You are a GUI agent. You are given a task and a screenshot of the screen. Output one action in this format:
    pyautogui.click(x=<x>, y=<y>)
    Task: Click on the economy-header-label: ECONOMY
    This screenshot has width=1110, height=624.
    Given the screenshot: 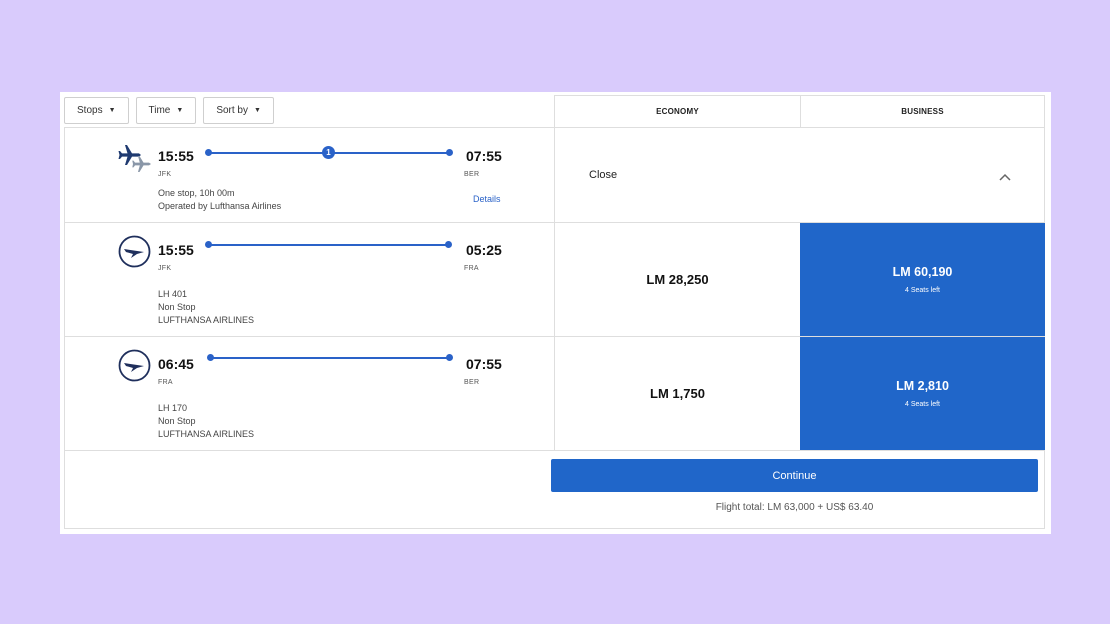 What is the action you would take?
    pyautogui.click(x=677, y=111)
    